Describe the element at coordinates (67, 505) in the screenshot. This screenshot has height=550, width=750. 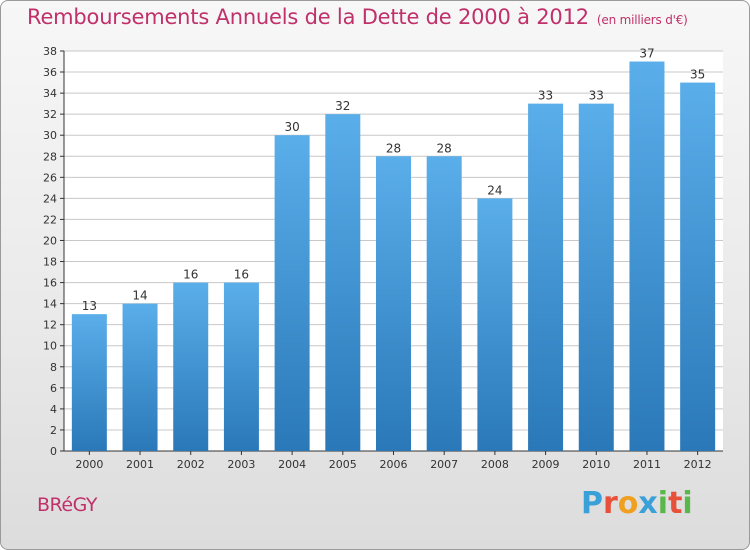
I see `commune-name: BRéGY` at that location.